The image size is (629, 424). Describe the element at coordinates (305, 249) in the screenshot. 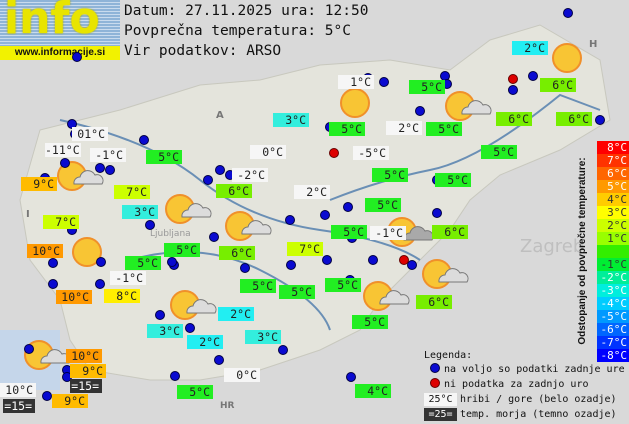

I see `temperature-label: 7°C` at that location.